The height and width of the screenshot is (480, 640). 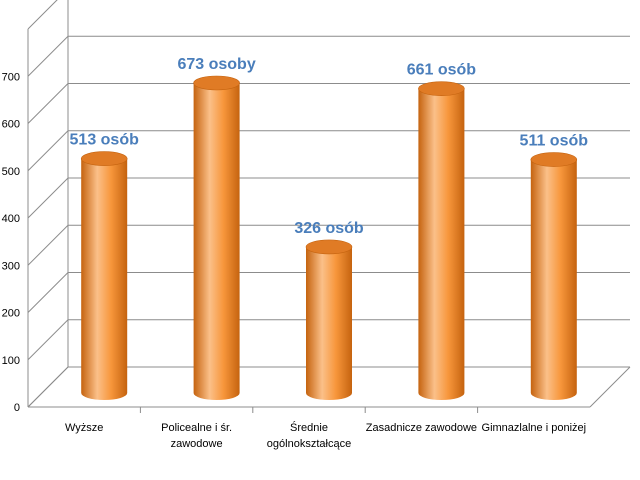 What do you see at coordinates (11, 361) in the screenshot?
I see `y-tick-label: 100` at bounding box center [11, 361].